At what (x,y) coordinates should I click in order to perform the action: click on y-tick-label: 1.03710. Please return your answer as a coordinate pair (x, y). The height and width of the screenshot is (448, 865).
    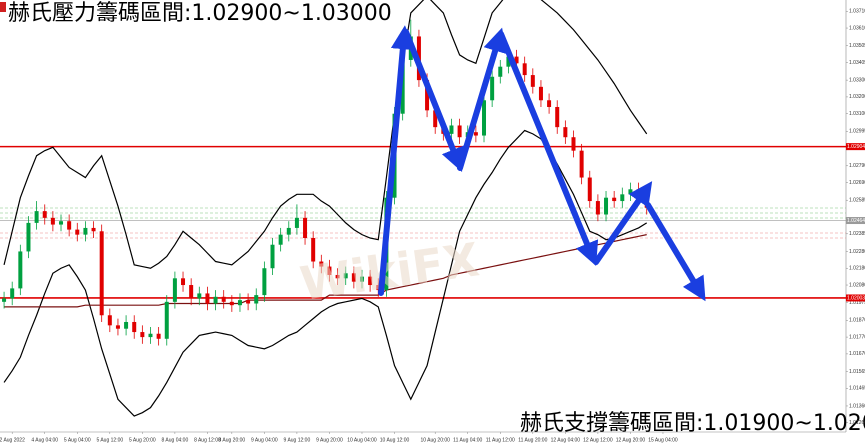
    Looking at the image, I should click on (857, 12).